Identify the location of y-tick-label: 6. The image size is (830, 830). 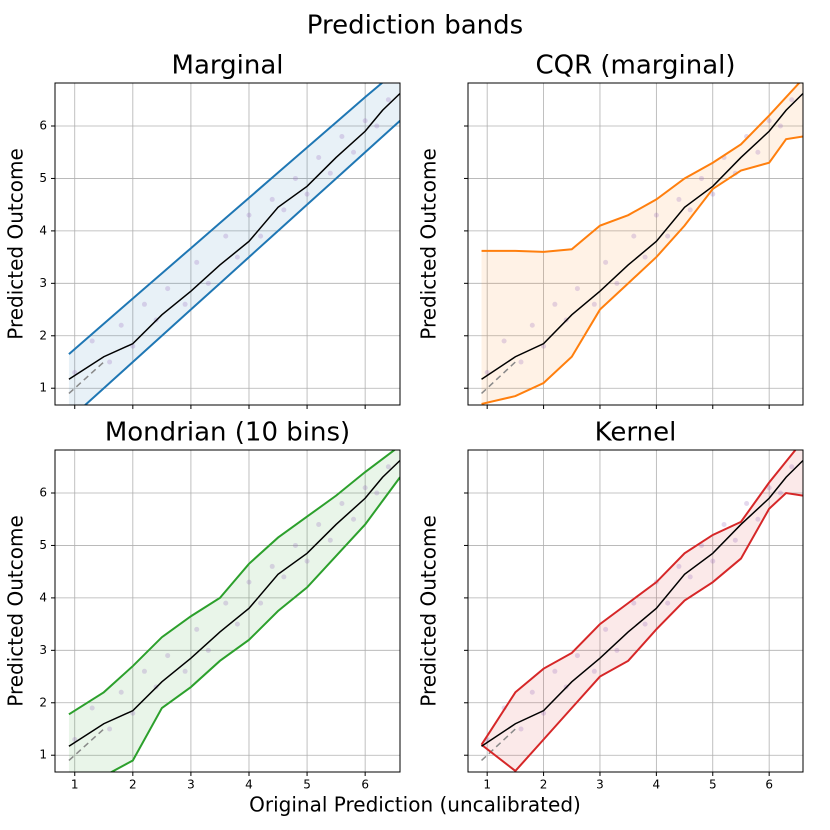
(43, 493).